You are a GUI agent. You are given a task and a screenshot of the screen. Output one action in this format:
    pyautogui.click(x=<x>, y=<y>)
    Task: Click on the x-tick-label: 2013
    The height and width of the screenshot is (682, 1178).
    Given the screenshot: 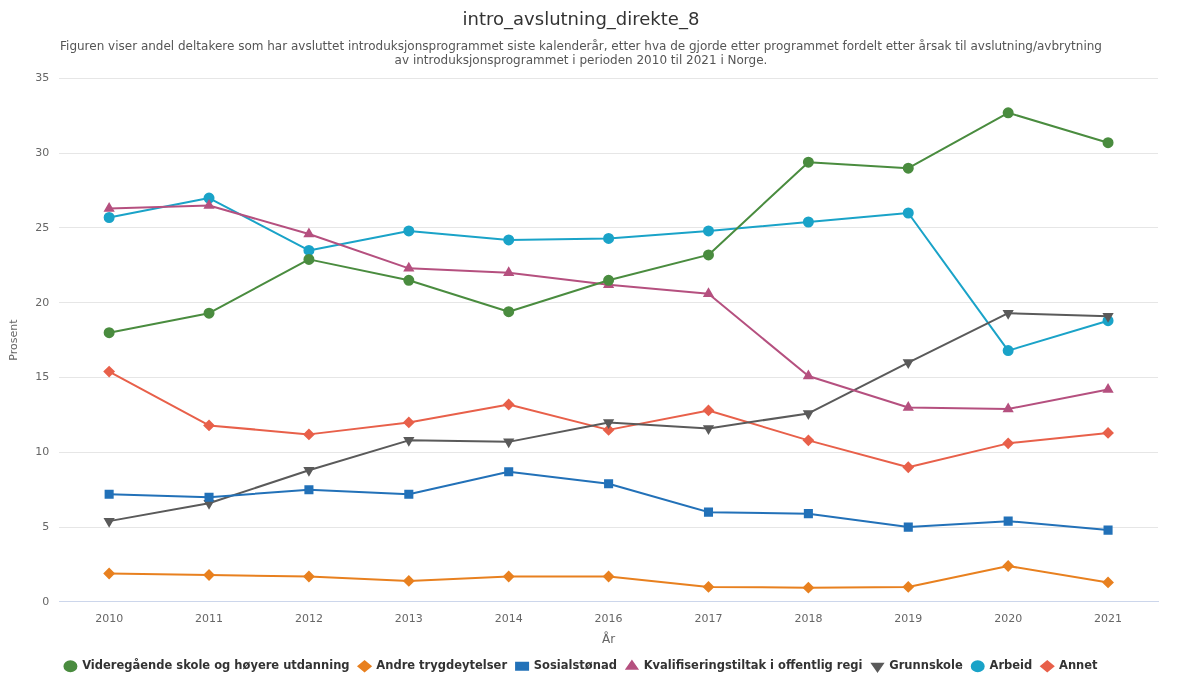 What is the action you would take?
    pyautogui.click(x=408, y=619)
    